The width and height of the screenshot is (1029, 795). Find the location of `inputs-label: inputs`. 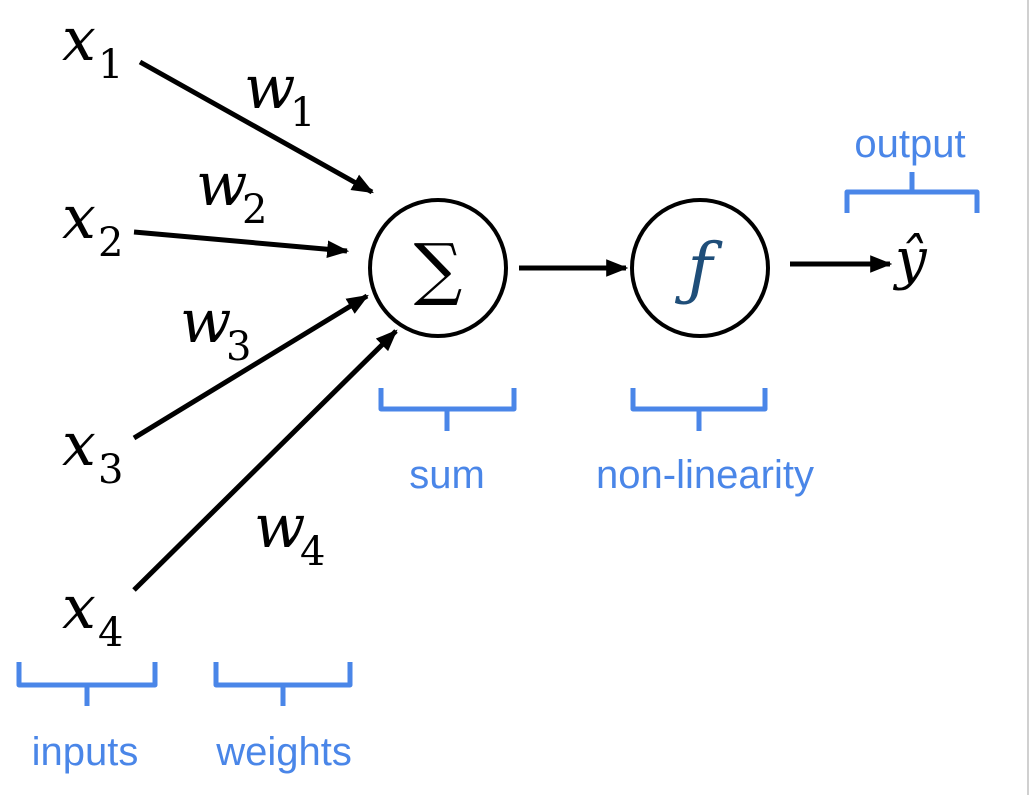

inputs-label: inputs is located at coordinates (85, 752).